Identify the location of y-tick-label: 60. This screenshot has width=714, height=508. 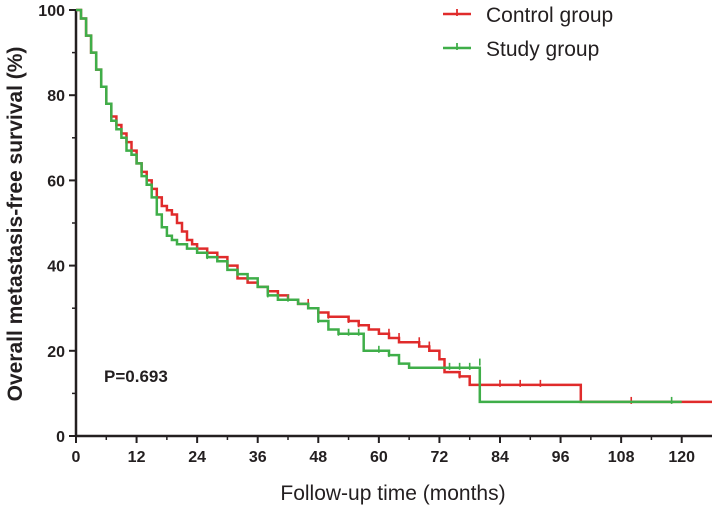
(56, 181).